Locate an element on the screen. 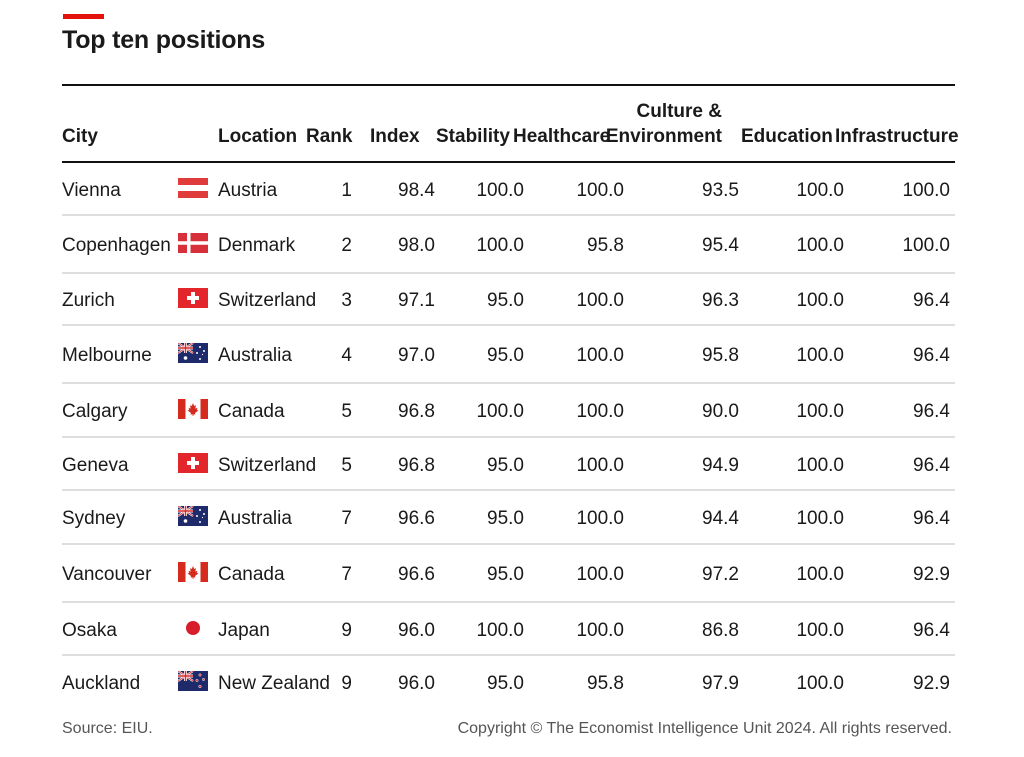  header-index: Index is located at coordinates (395, 136).